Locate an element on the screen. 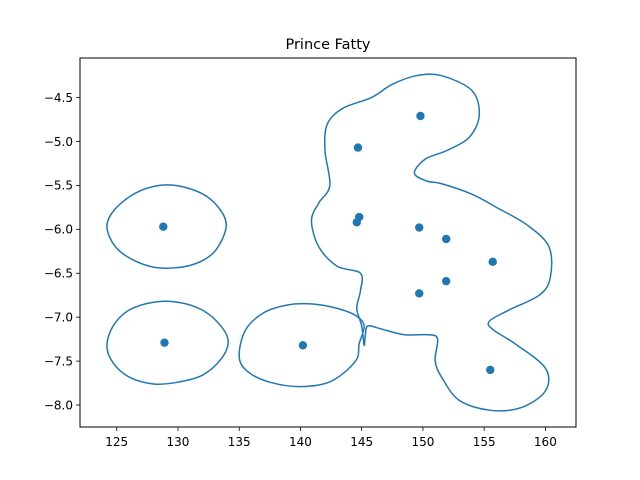 The height and width of the screenshot is (480, 640). x-tick-label: 135 is located at coordinates (239, 442).